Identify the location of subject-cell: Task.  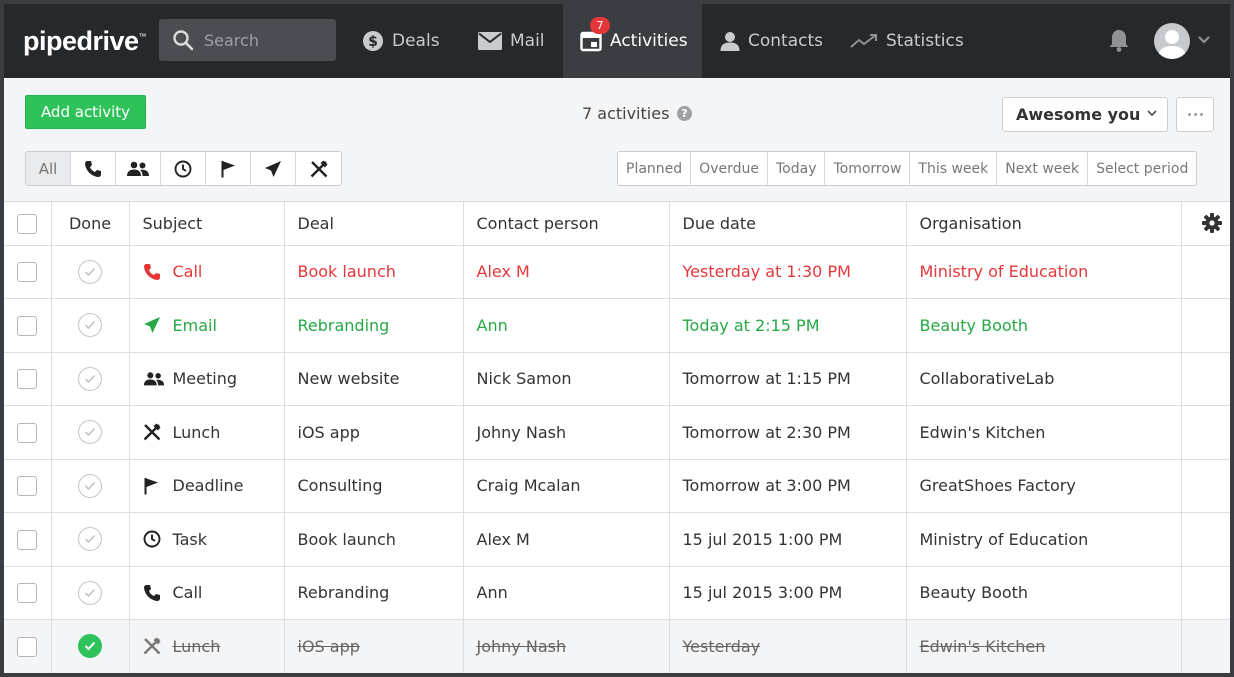
(207, 539).